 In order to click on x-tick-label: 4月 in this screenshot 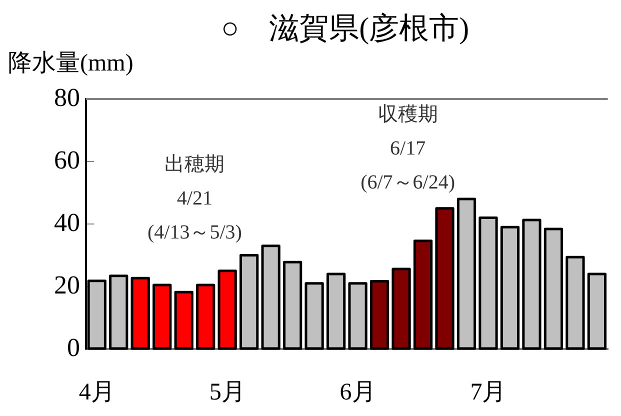, I will do `click(96, 393)`.